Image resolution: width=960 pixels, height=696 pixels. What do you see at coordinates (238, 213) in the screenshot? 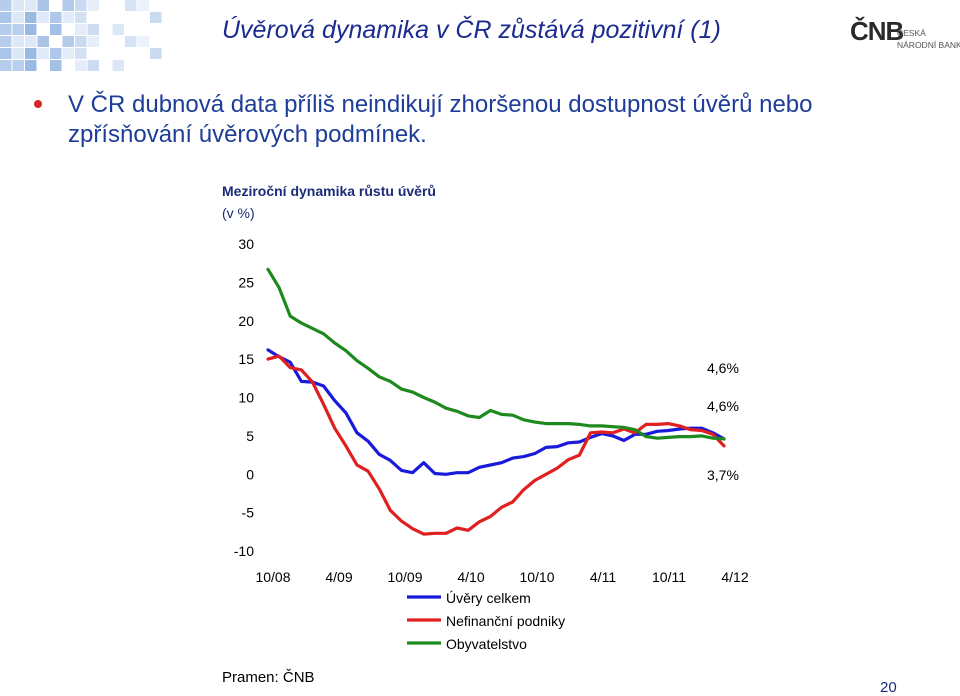
I see `chart-y-unit: (v %)` at bounding box center [238, 213].